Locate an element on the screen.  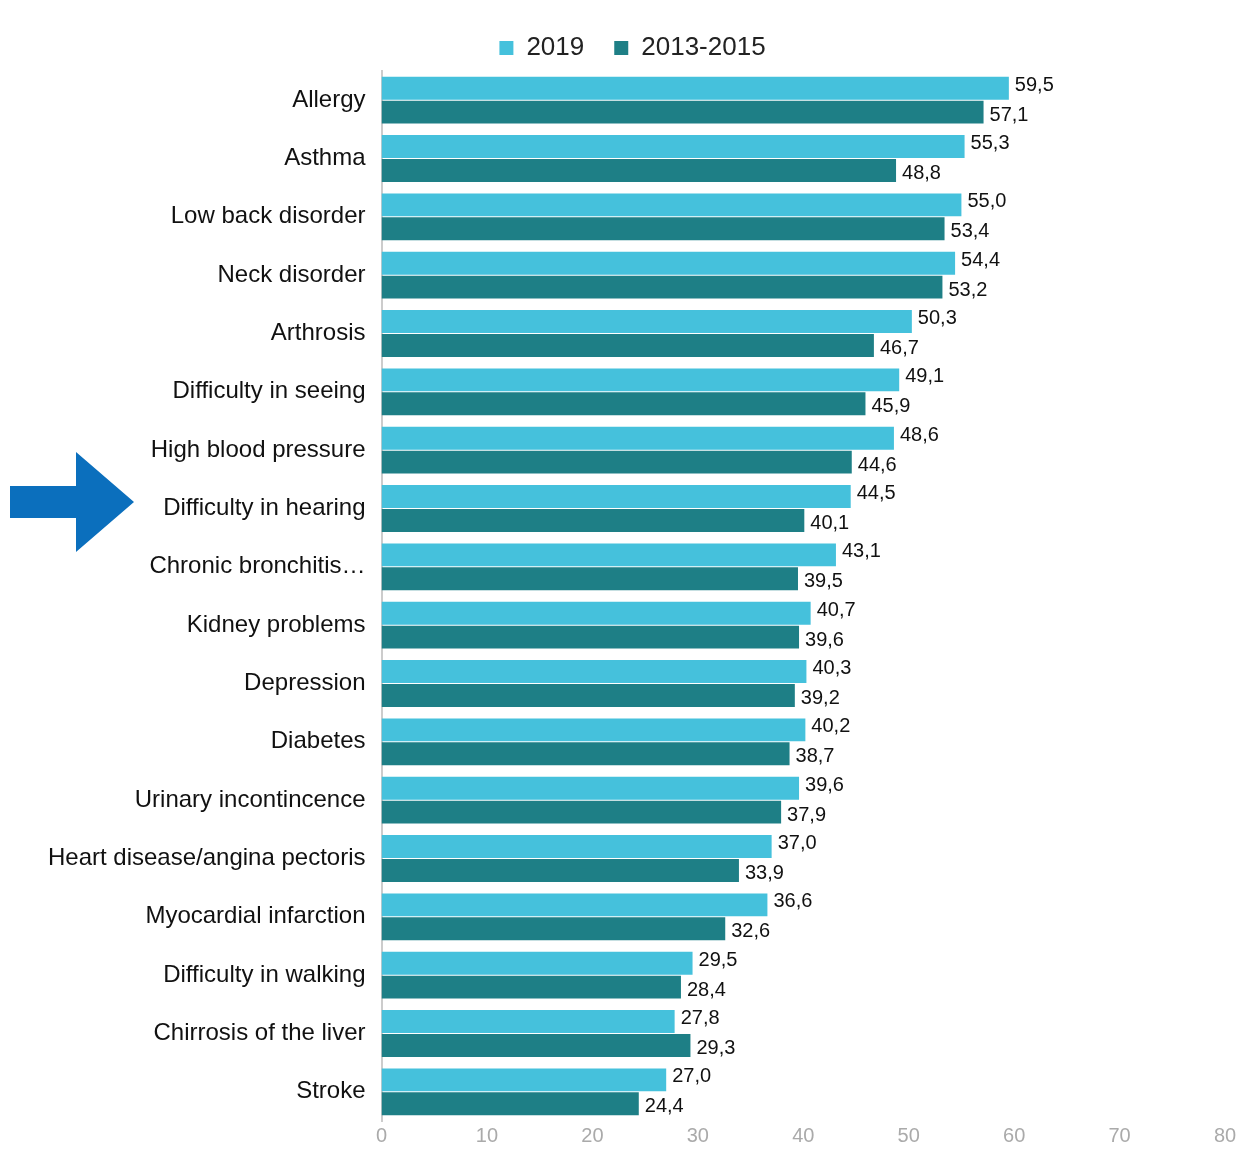
y-tick-label: Kidney problems is located at coordinates (276, 623).